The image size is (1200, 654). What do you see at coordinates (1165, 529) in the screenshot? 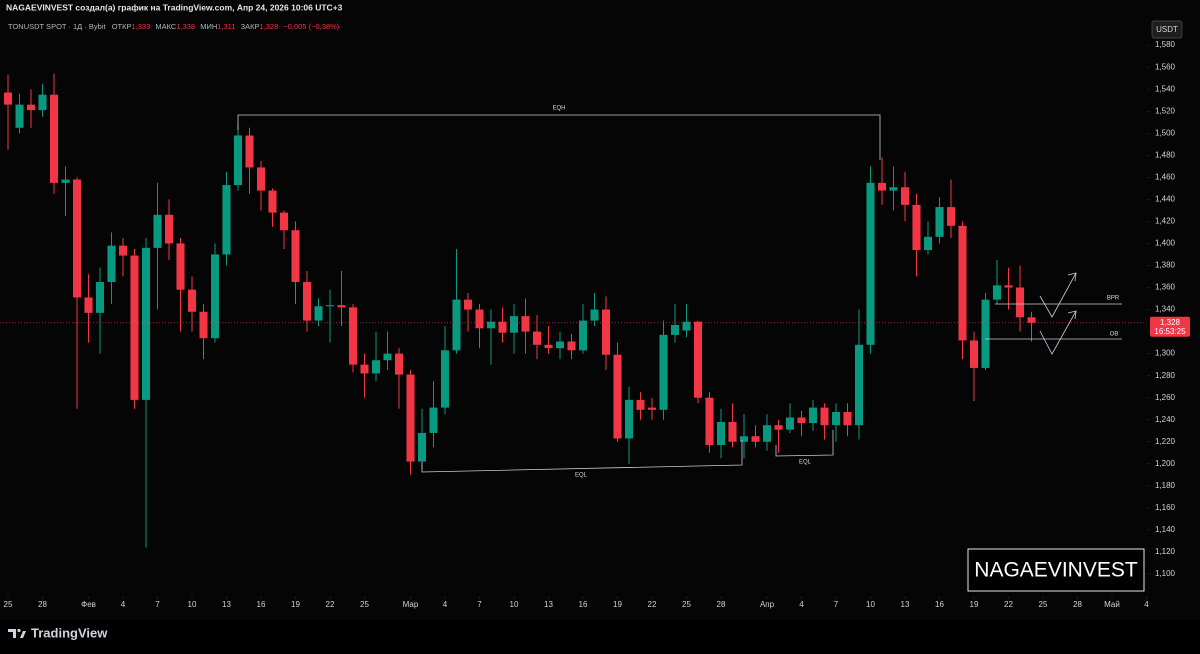
I see `y-tick-label: 1,140` at bounding box center [1165, 529].